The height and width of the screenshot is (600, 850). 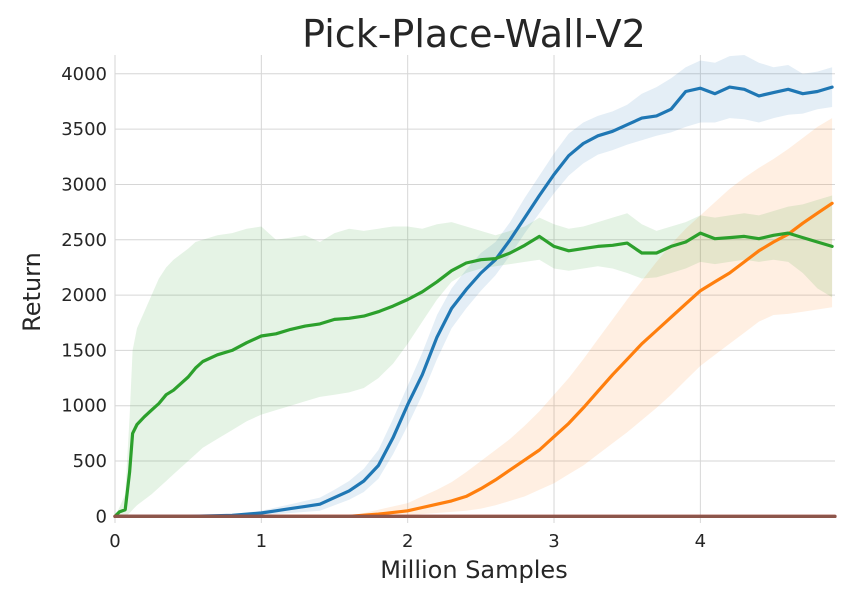 What do you see at coordinates (473, 570) in the screenshot?
I see `x-axis-label: Million Samples` at bounding box center [473, 570].